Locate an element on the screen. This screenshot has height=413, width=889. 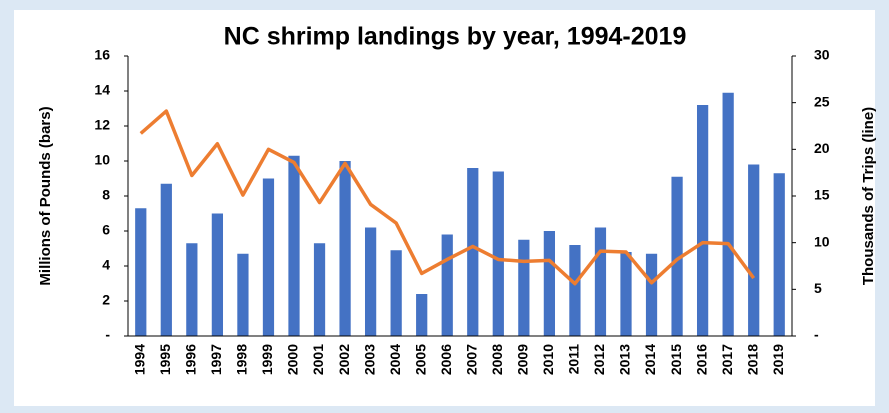
x-tick-label: 2008 is located at coordinates (497, 359).